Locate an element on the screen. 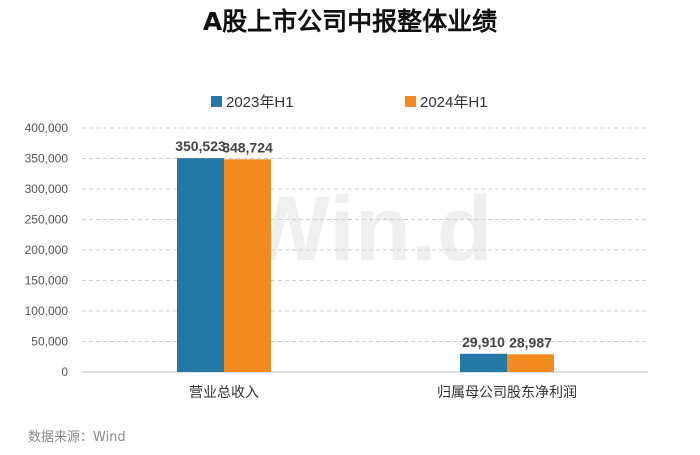 This screenshot has height=455, width=700. data-label: 348,724 is located at coordinates (247, 147).